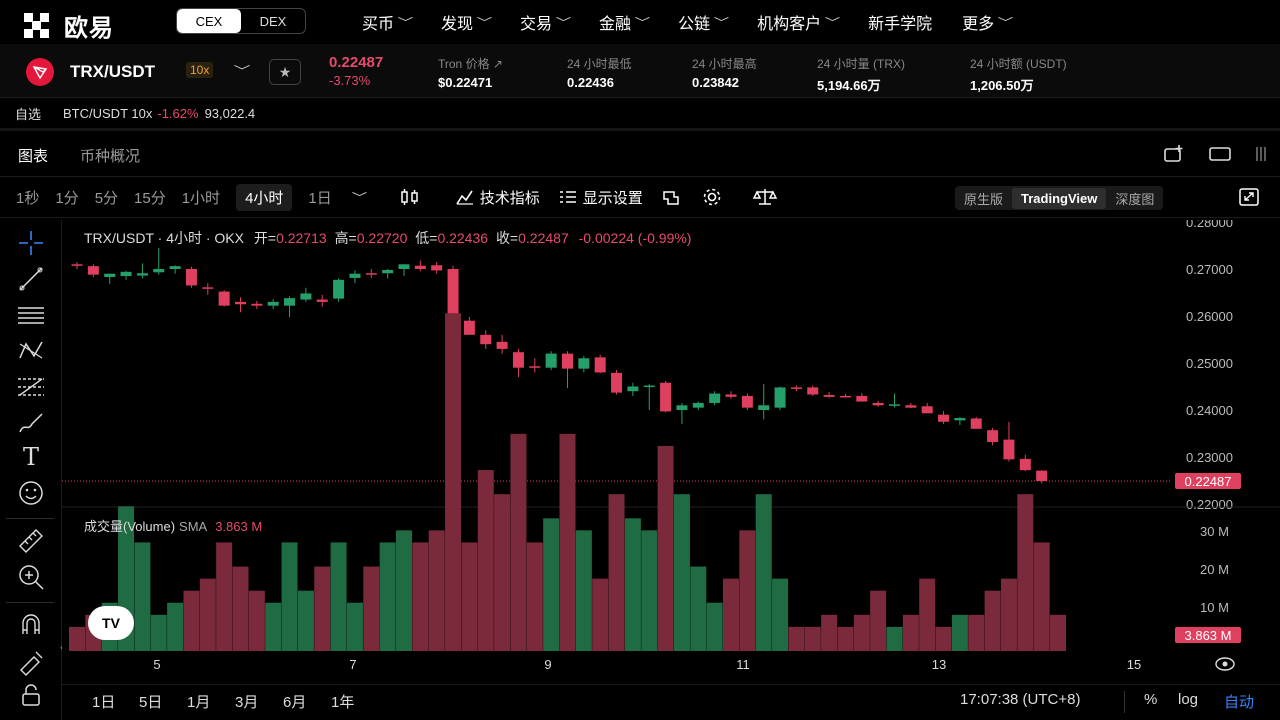  Describe the element at coordinates (343, 702) in the screenshot. I see `range-1y: 1年` at that location.